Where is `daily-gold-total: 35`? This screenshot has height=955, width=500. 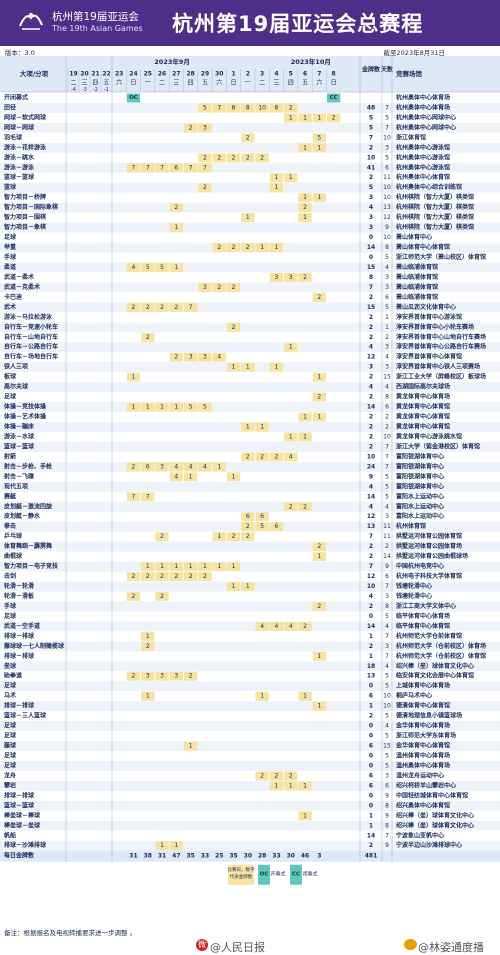
daily-gold-total: 35 is located at coordinates (233, 856).